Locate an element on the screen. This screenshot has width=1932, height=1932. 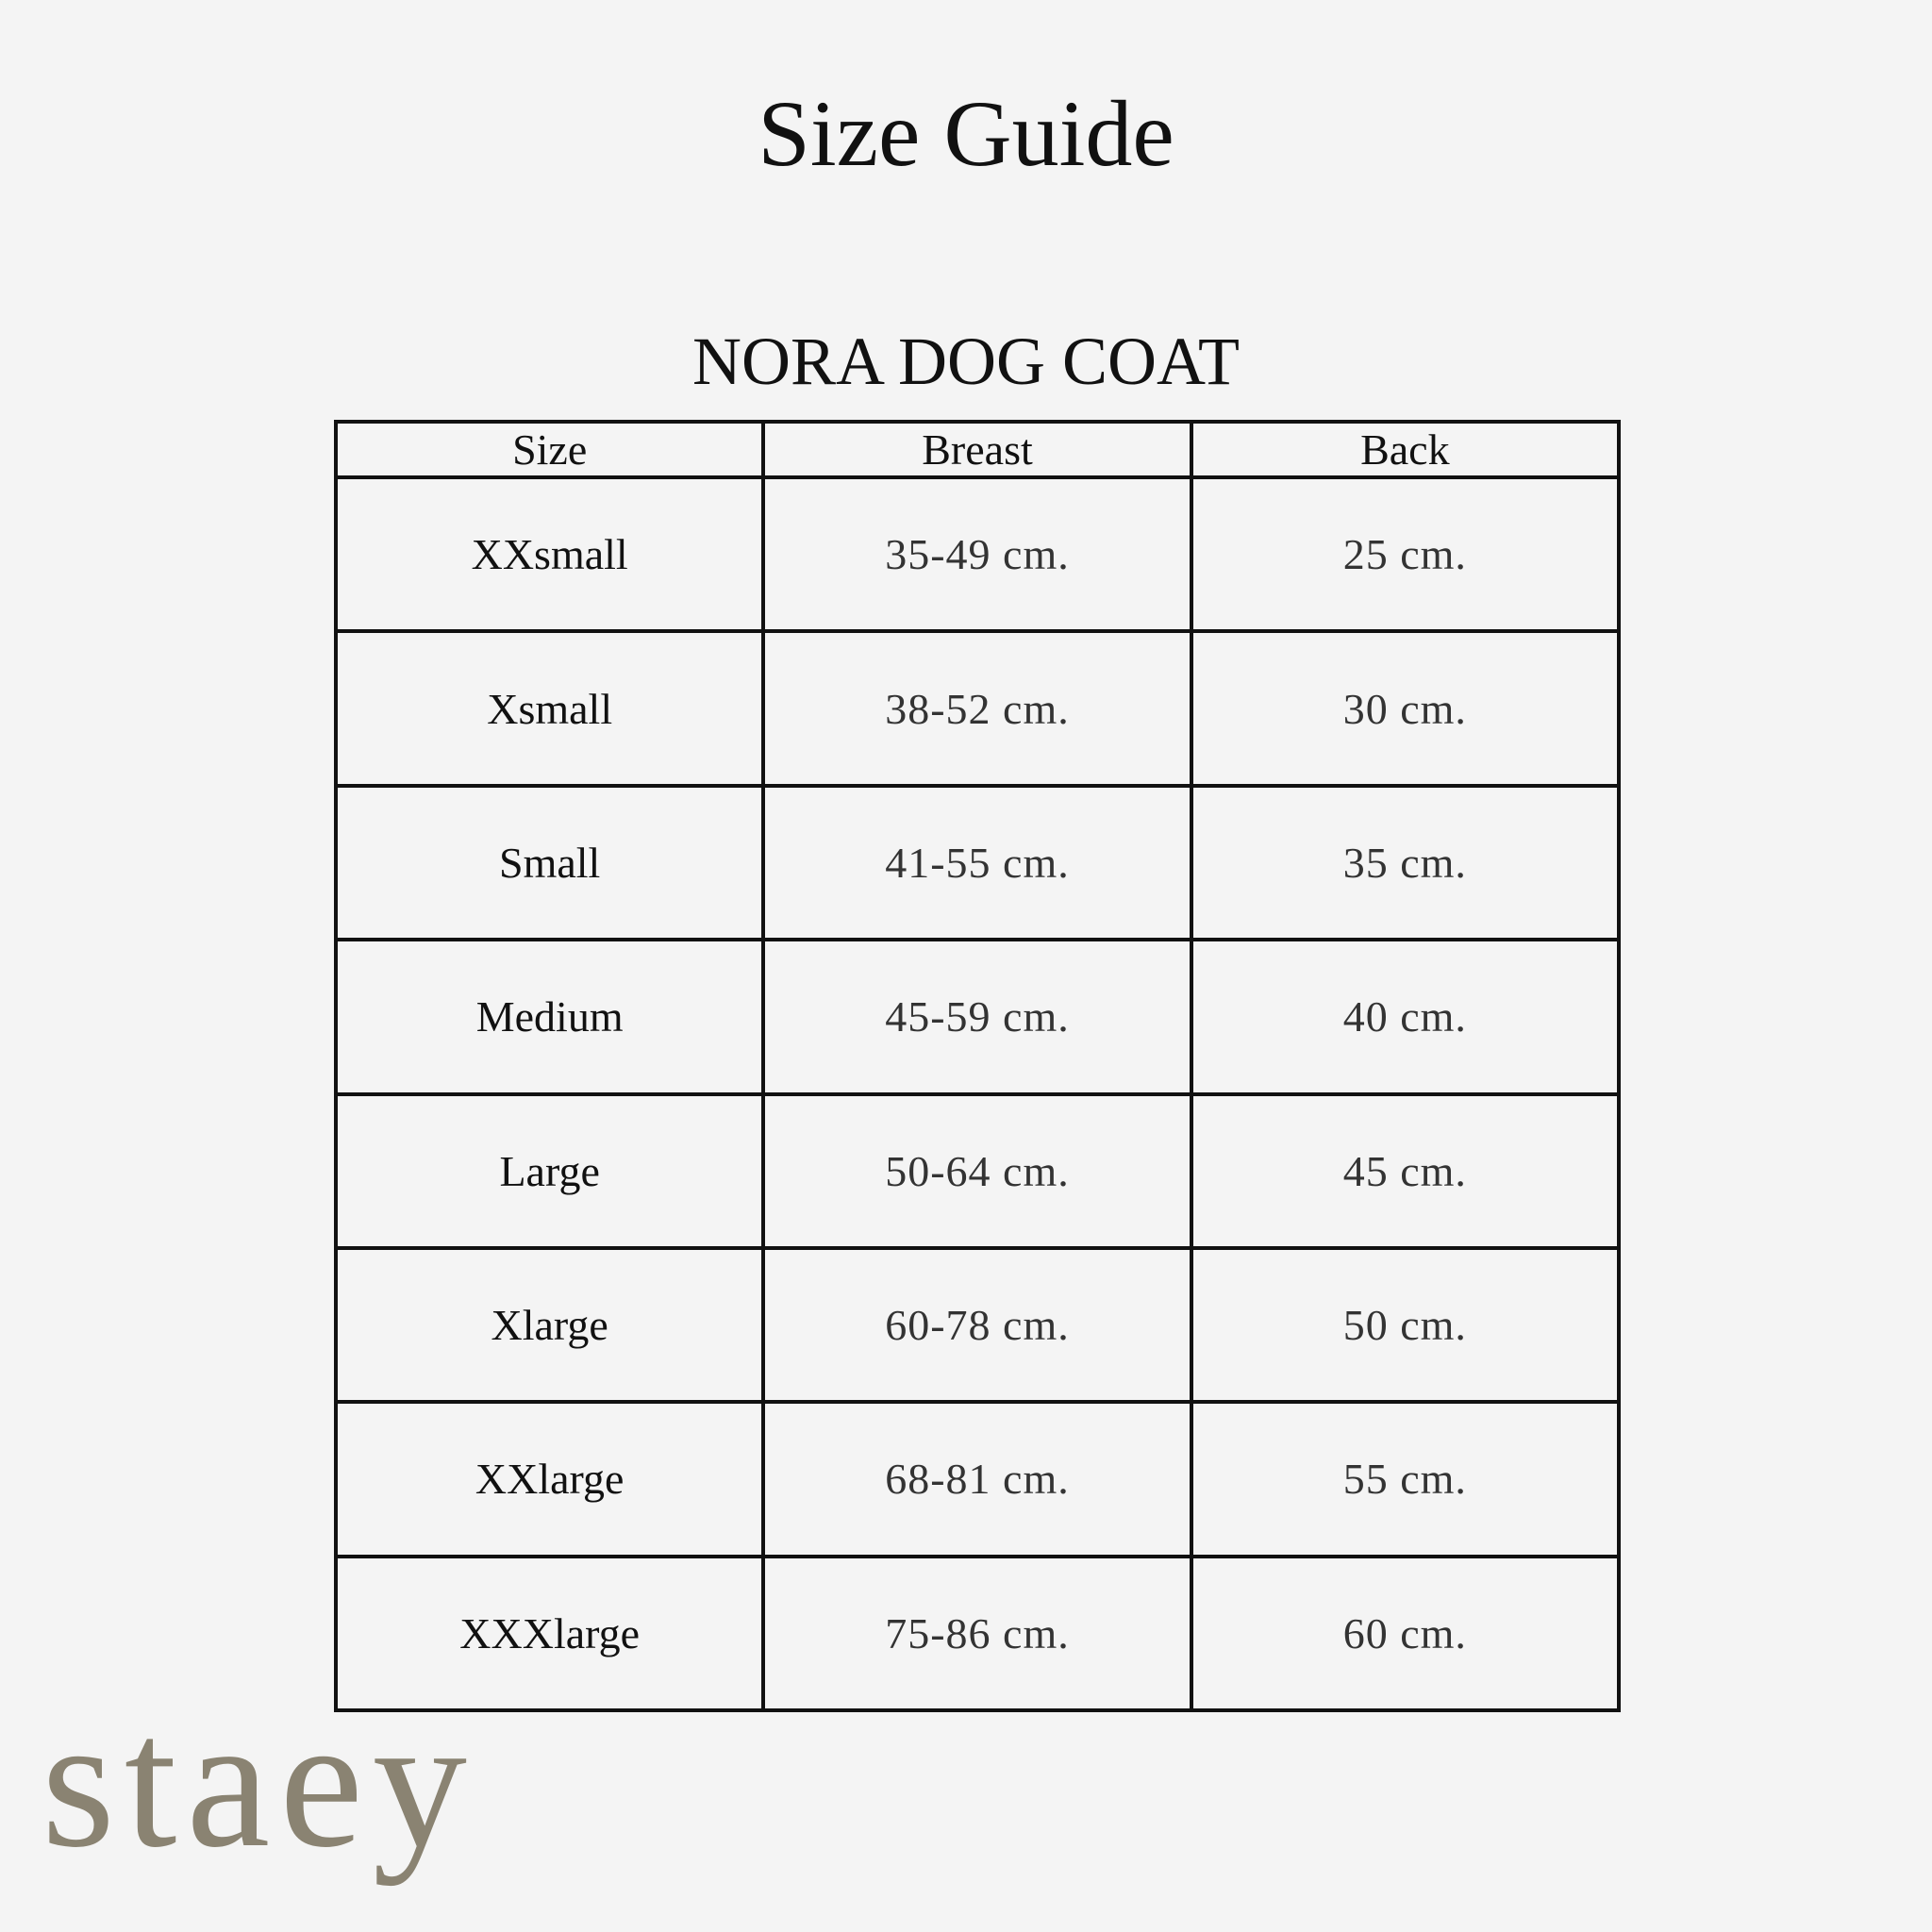
header-back: Back is located at coordinates (1405, 450).